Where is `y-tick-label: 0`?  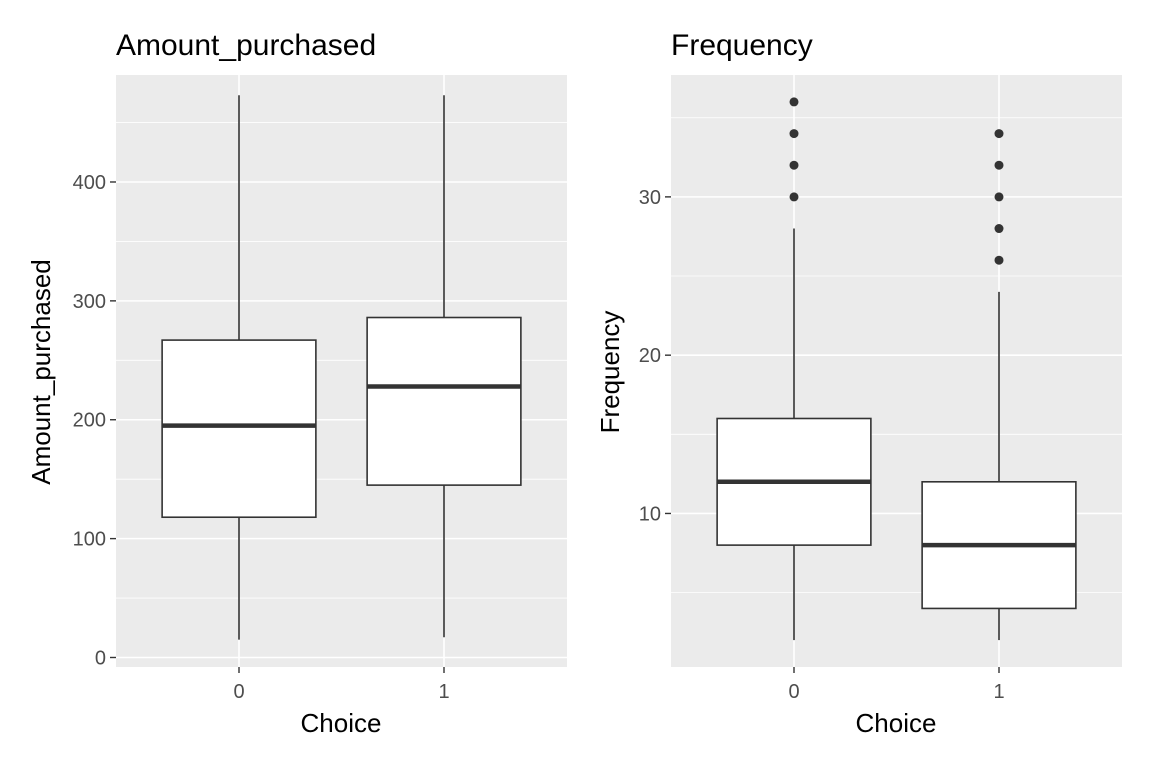 y-tick-label: 0 is located at coordinates (100, 658).